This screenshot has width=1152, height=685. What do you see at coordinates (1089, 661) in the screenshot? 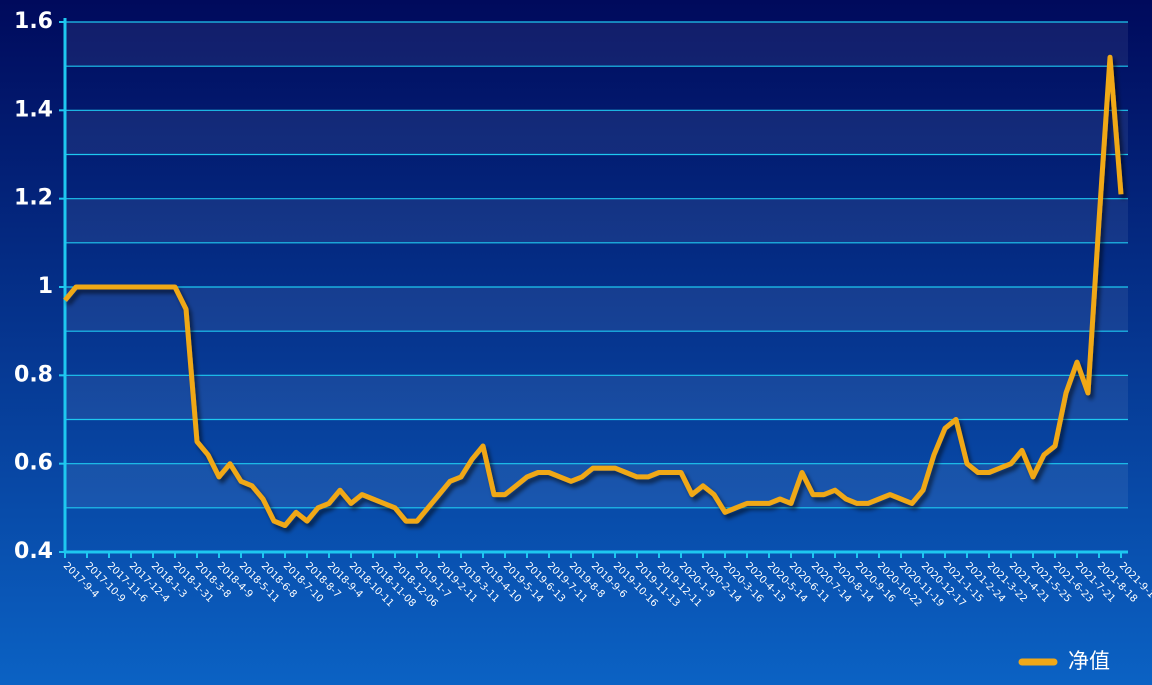
I see `legend-label: 净值` at bounding box center [1089, 661].